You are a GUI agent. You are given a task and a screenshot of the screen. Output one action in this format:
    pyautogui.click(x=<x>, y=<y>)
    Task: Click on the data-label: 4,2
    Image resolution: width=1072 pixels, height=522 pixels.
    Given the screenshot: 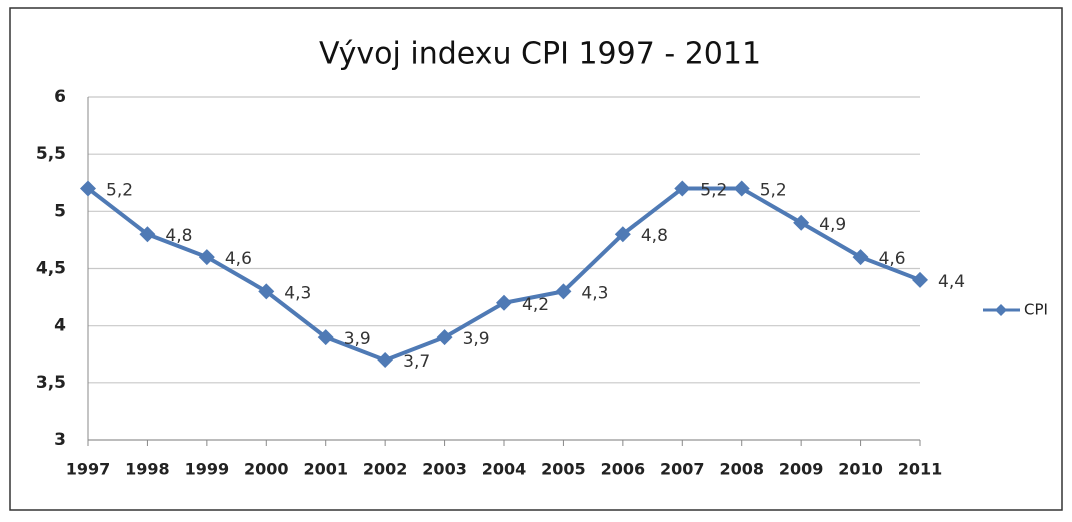 What is the action you would take?
    pyautogui.click(x=535, y=305)
    